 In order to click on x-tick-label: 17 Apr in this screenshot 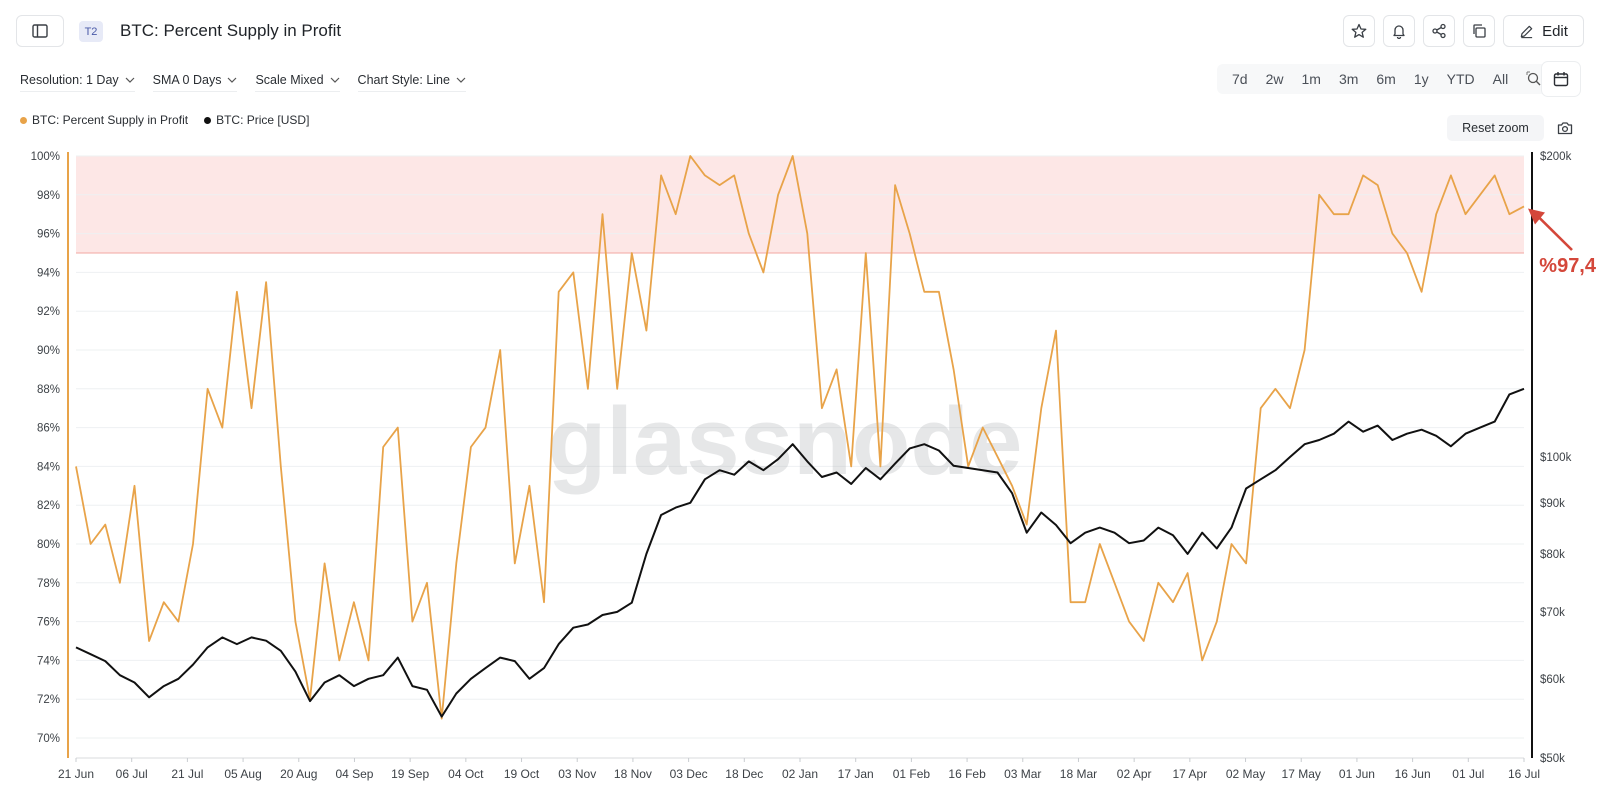, I will do `click(1189, 774)`.